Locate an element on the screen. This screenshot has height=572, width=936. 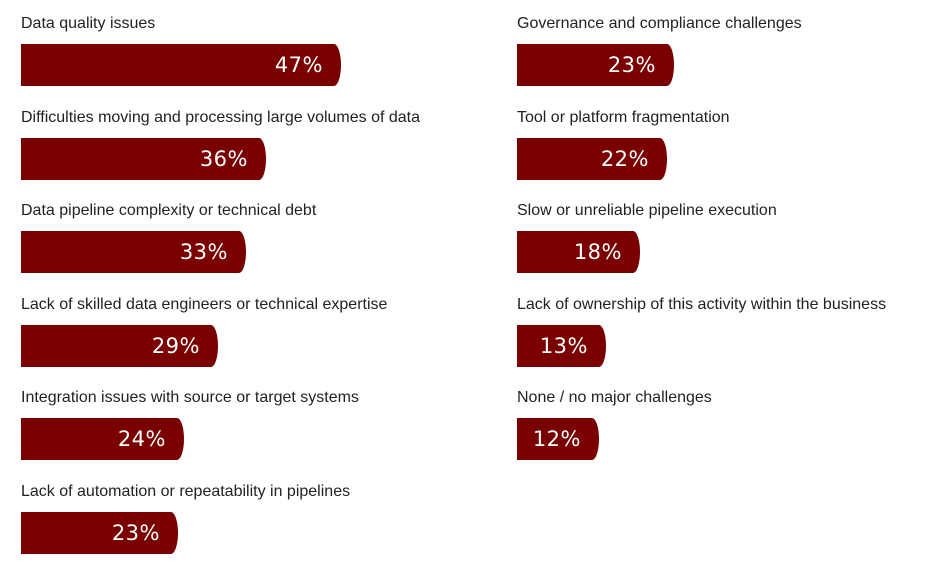
bar-category-label: None / no major challenges is located at coordinates (614, 398).